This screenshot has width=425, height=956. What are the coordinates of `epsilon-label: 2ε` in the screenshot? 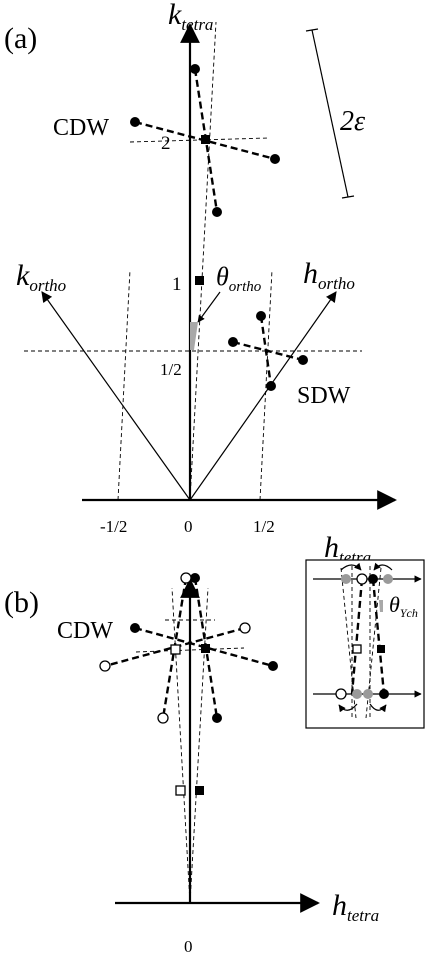 It's located at (352, 121).